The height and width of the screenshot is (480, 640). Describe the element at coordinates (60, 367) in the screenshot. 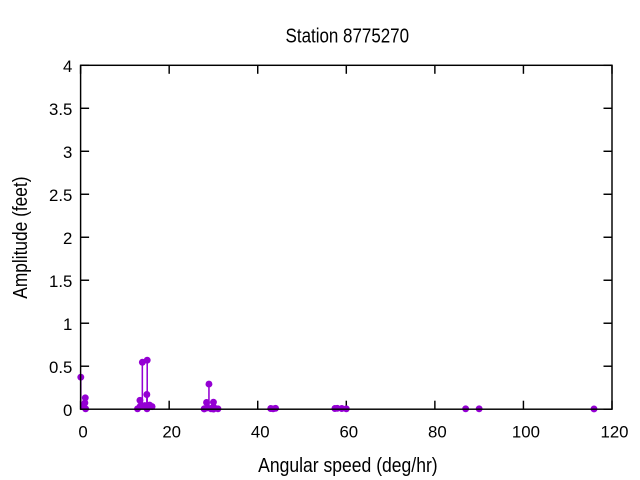

I see `svg-text: 0.5` at that location.